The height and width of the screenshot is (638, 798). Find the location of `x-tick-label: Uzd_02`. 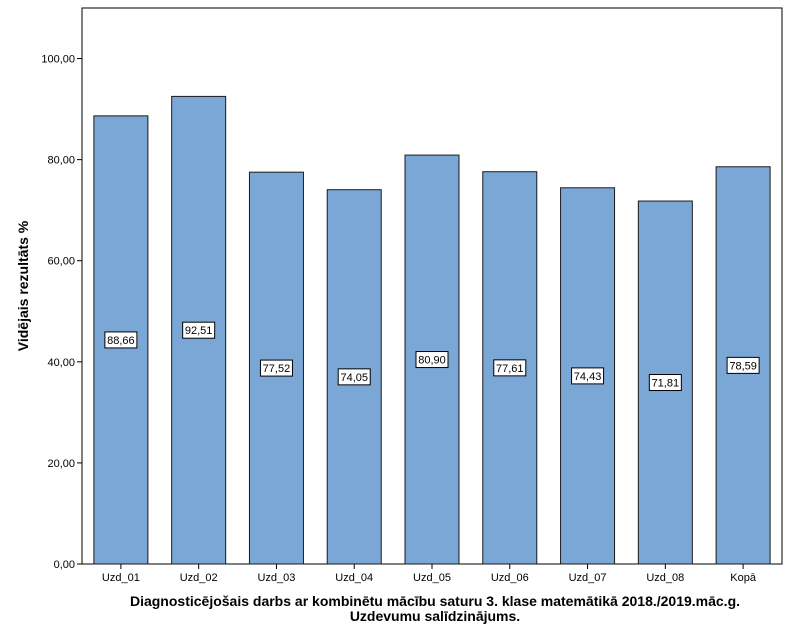

x-tick-label: Uzd_02 is located at coordinates (199, 578).